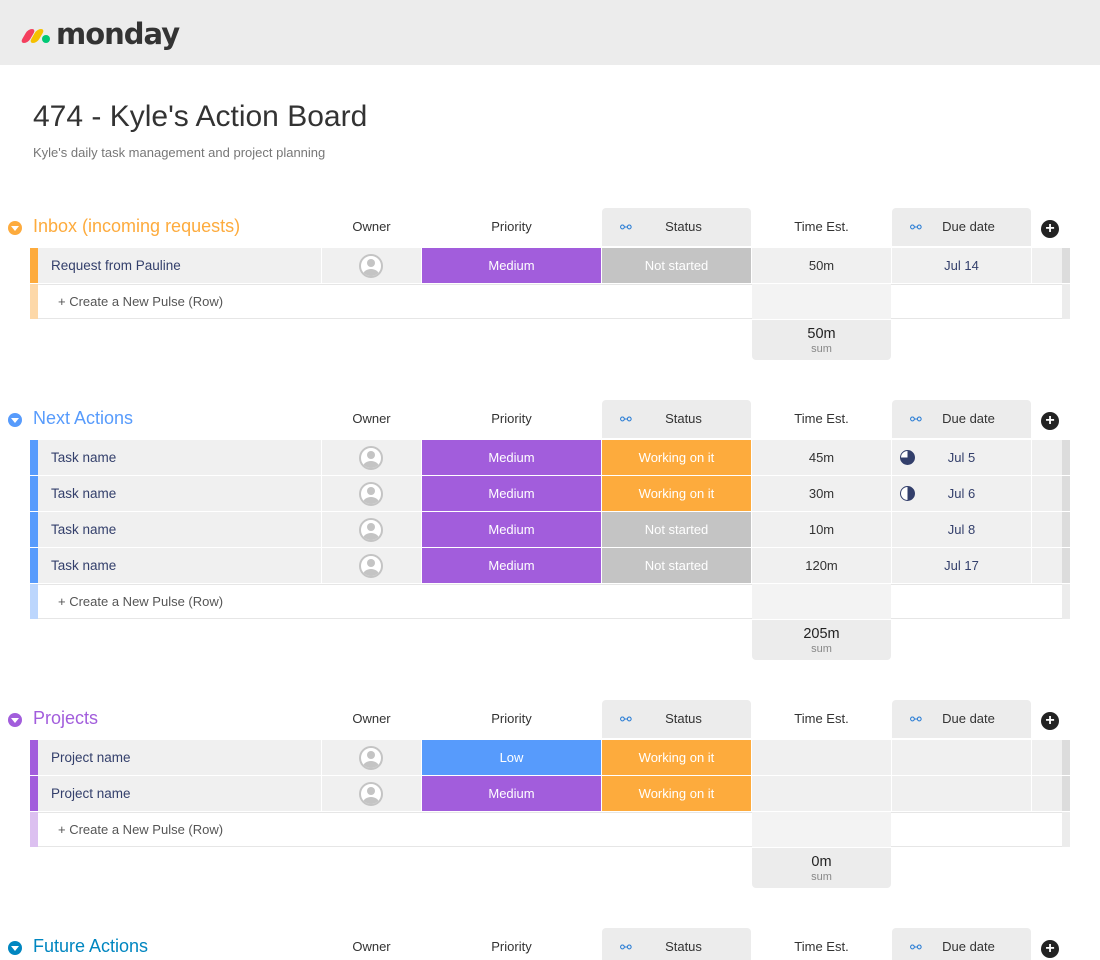 The height and width of the screenshot is (960, 1100). What do you see at coordinates (200, 116) in the screenshot?
I see `board-title: 474 - Kyle's Action Board` at bounding box center [200, 116].